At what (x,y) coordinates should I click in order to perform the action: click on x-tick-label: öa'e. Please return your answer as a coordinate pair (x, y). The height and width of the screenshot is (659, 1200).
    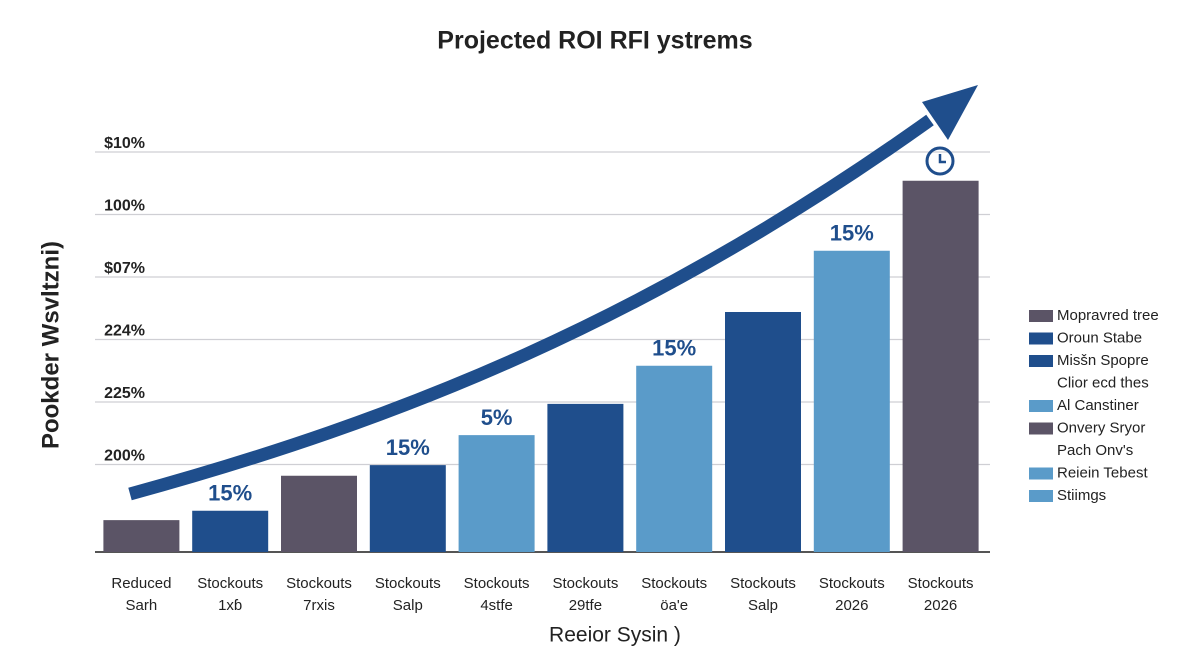
    Looking at the image, I should click on (674, 605).